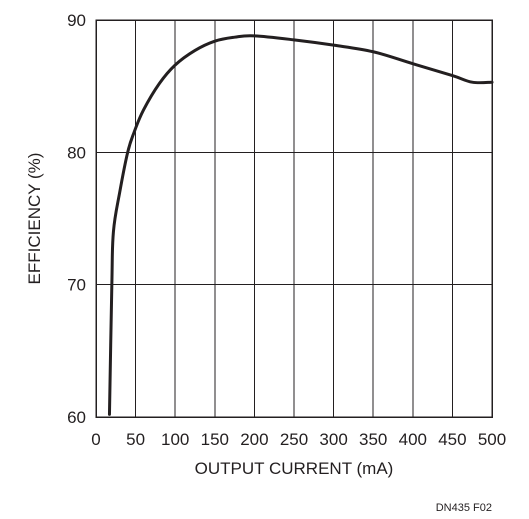 This screenshot has height=519, width=529. Describe the element at coordinates (175, 439) in the screenshot. I see `x-tick-label-100: 100` at that location.